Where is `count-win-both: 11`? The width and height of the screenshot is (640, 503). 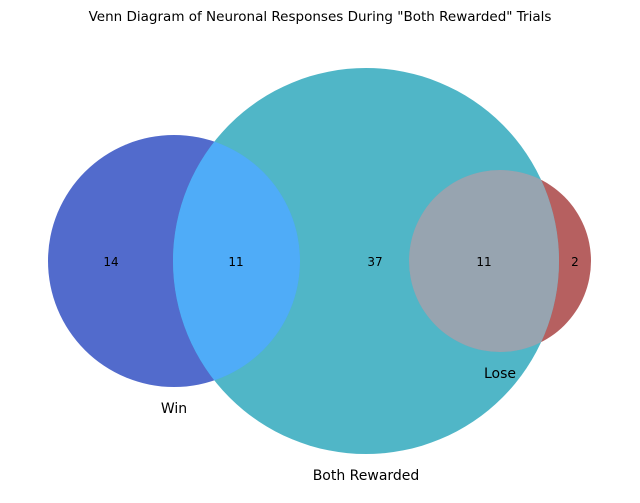 count-win-both: 11 is located at coordinates (235, 262).